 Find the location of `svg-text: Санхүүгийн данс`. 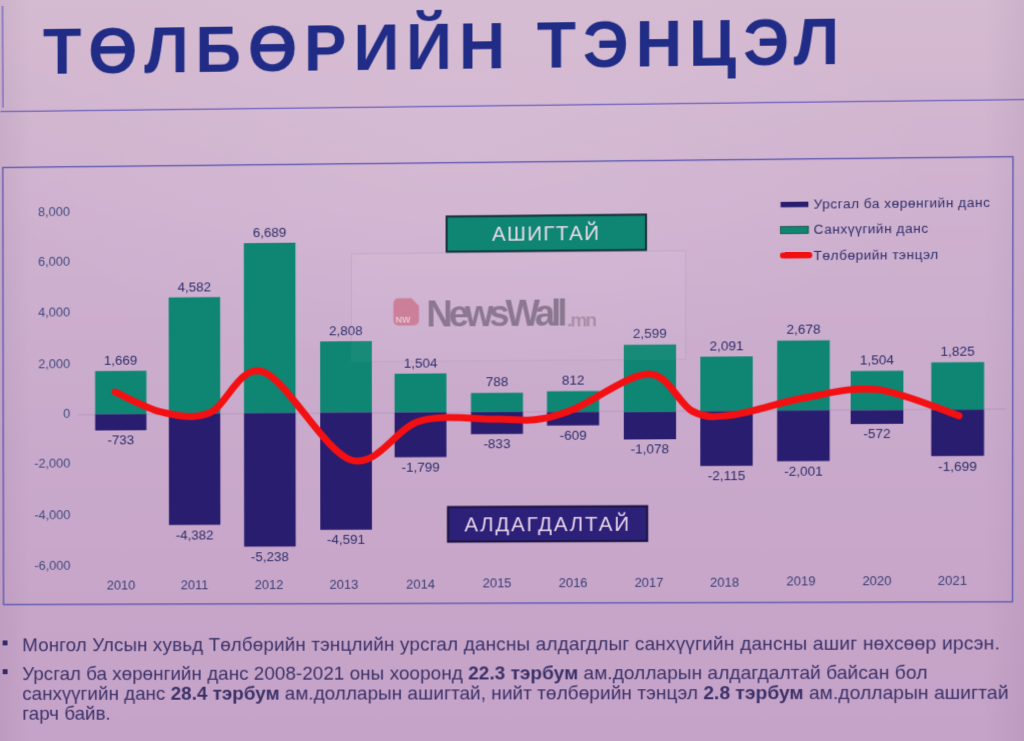

svg-text: Санхүүгийн данс is located at coordinates (871, 229).